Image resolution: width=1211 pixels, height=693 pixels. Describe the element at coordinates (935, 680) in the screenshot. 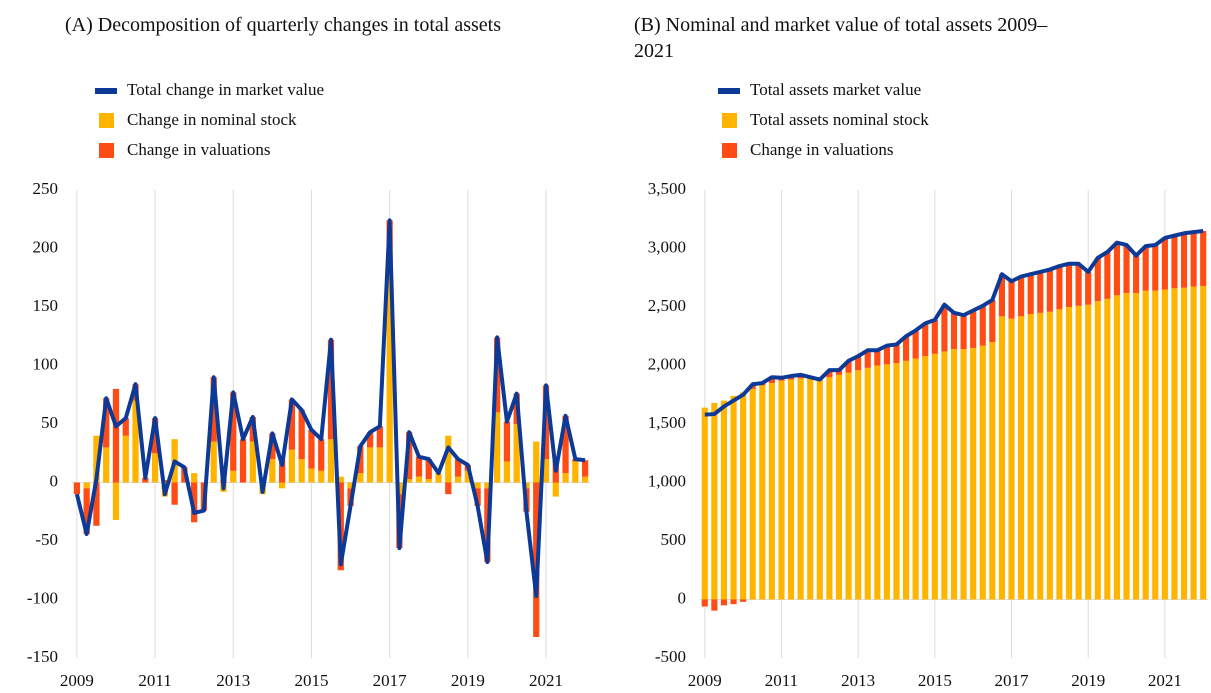

I see `x-tick-label: 2015` at that location.